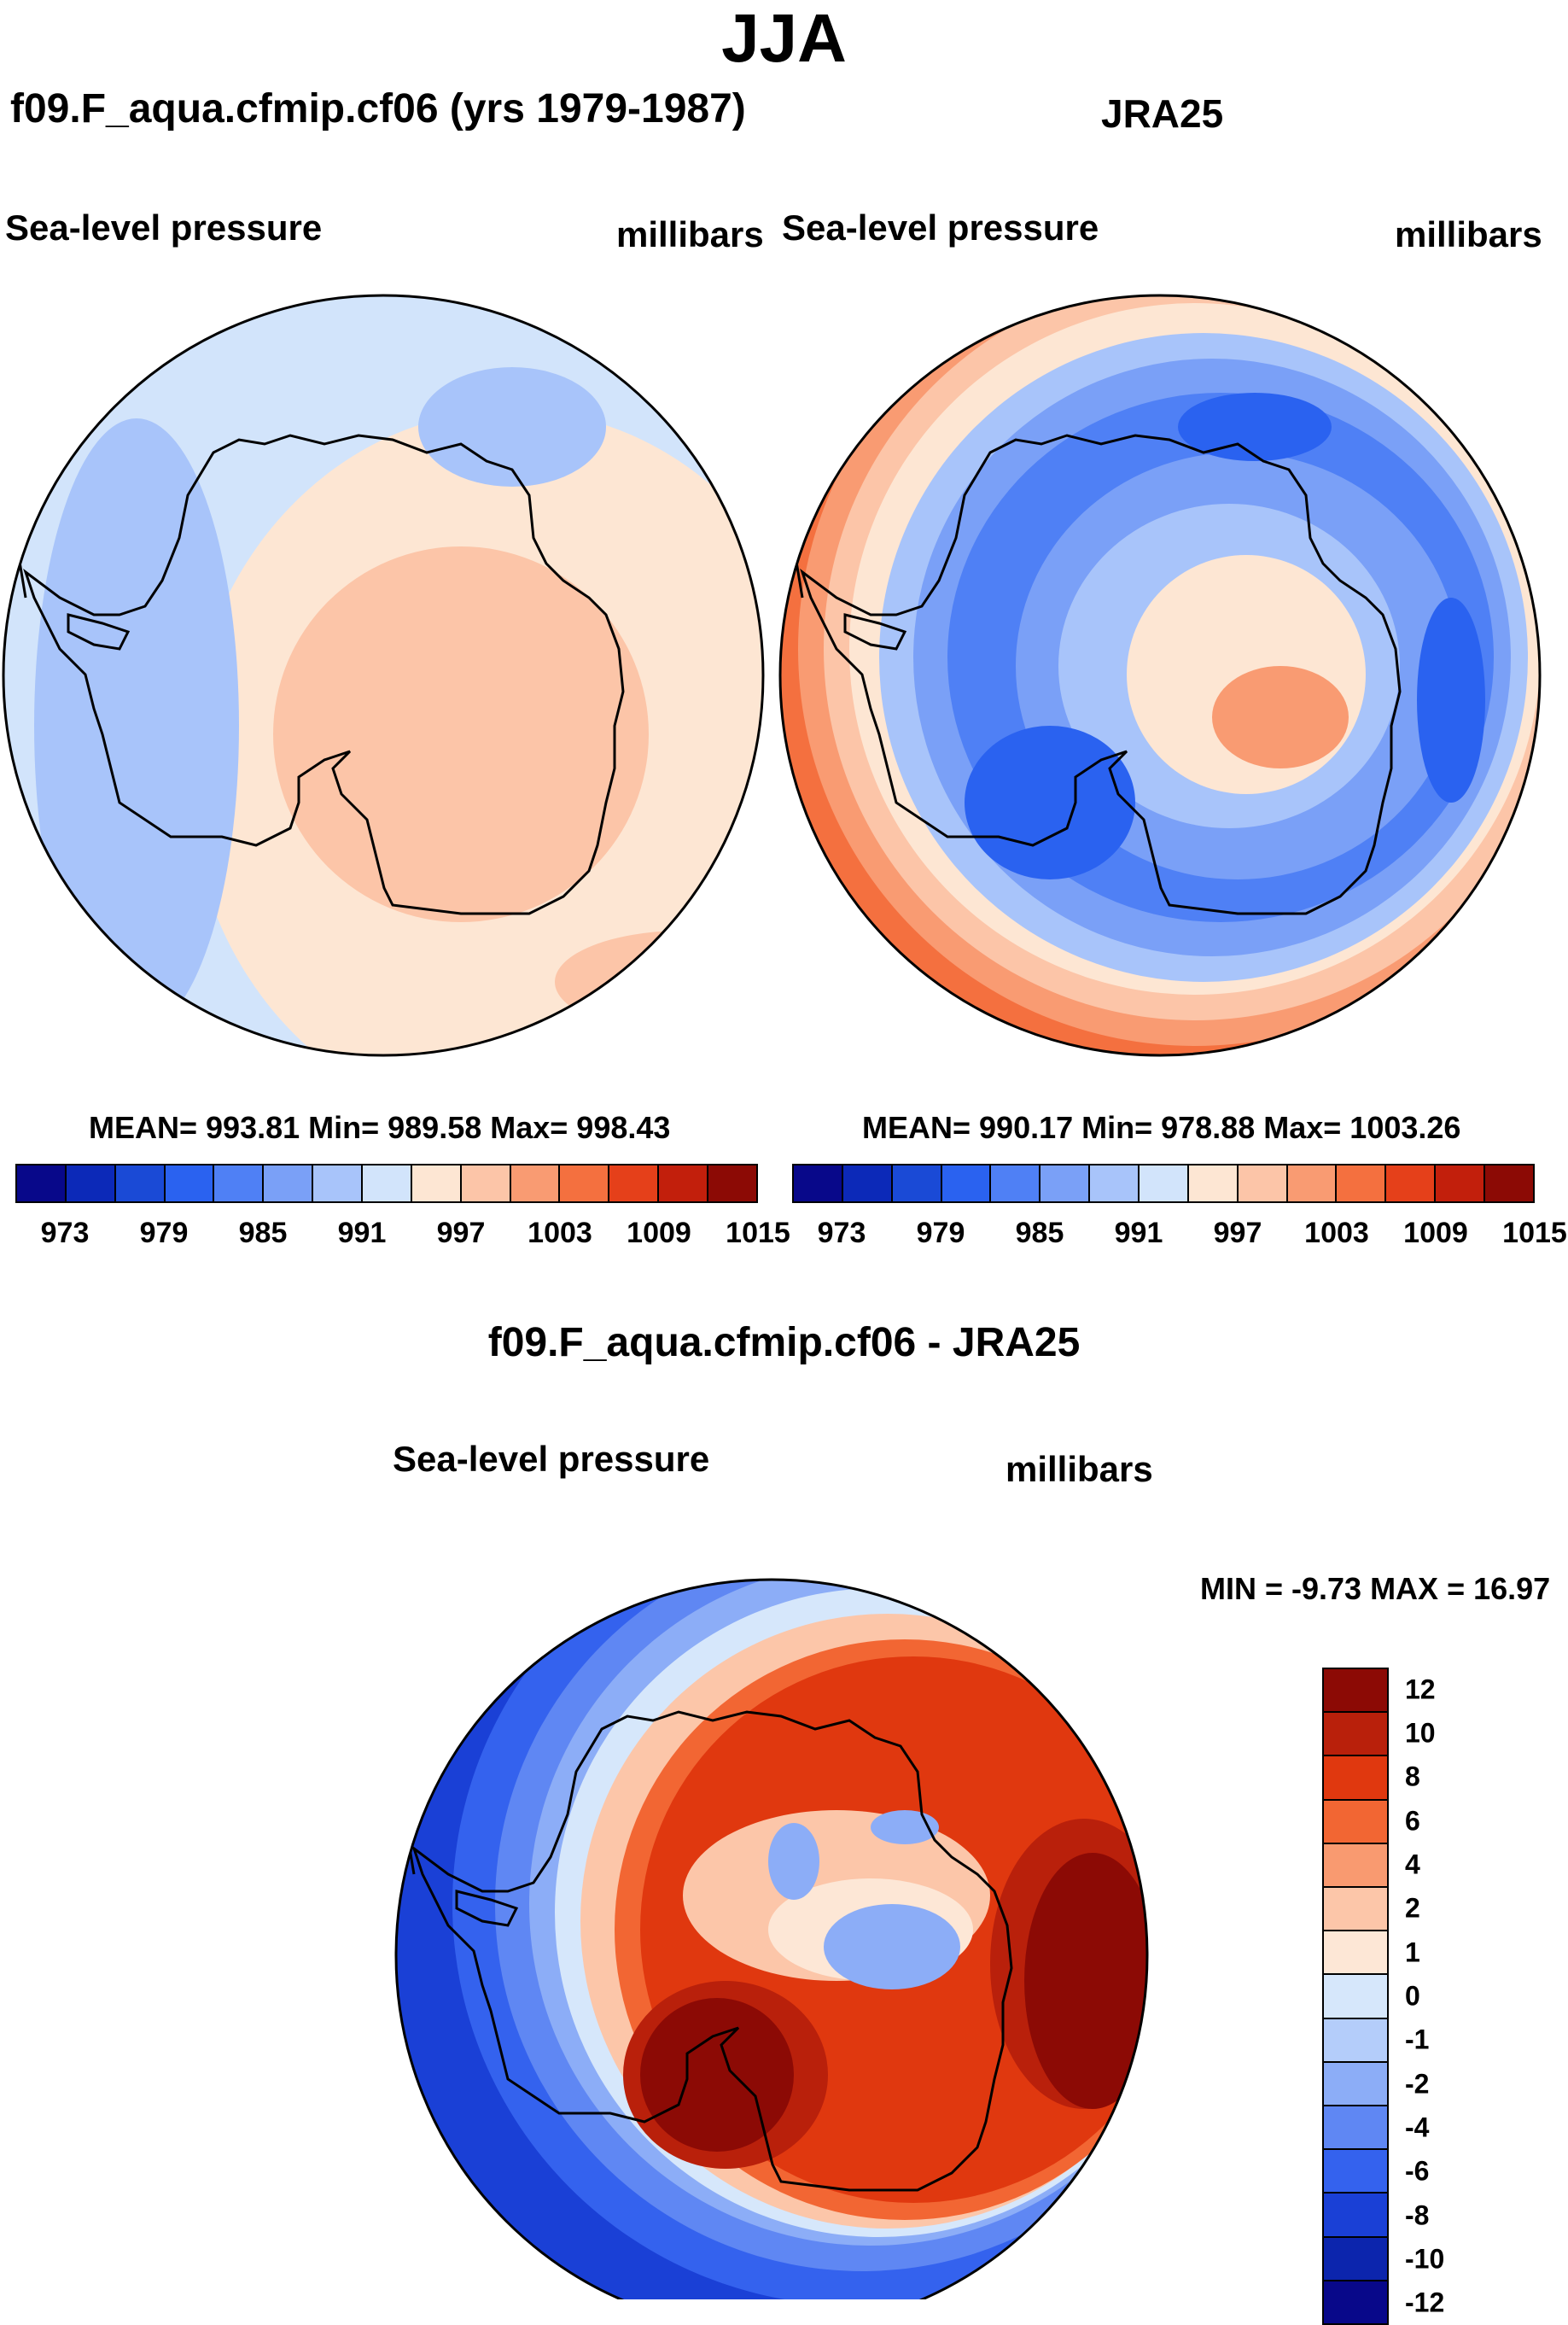  What do you see at coordinates (1413, 1776) in the screenshot?
I see `colorbar-tick-label: 8` at bounding box center [1413, 1776].